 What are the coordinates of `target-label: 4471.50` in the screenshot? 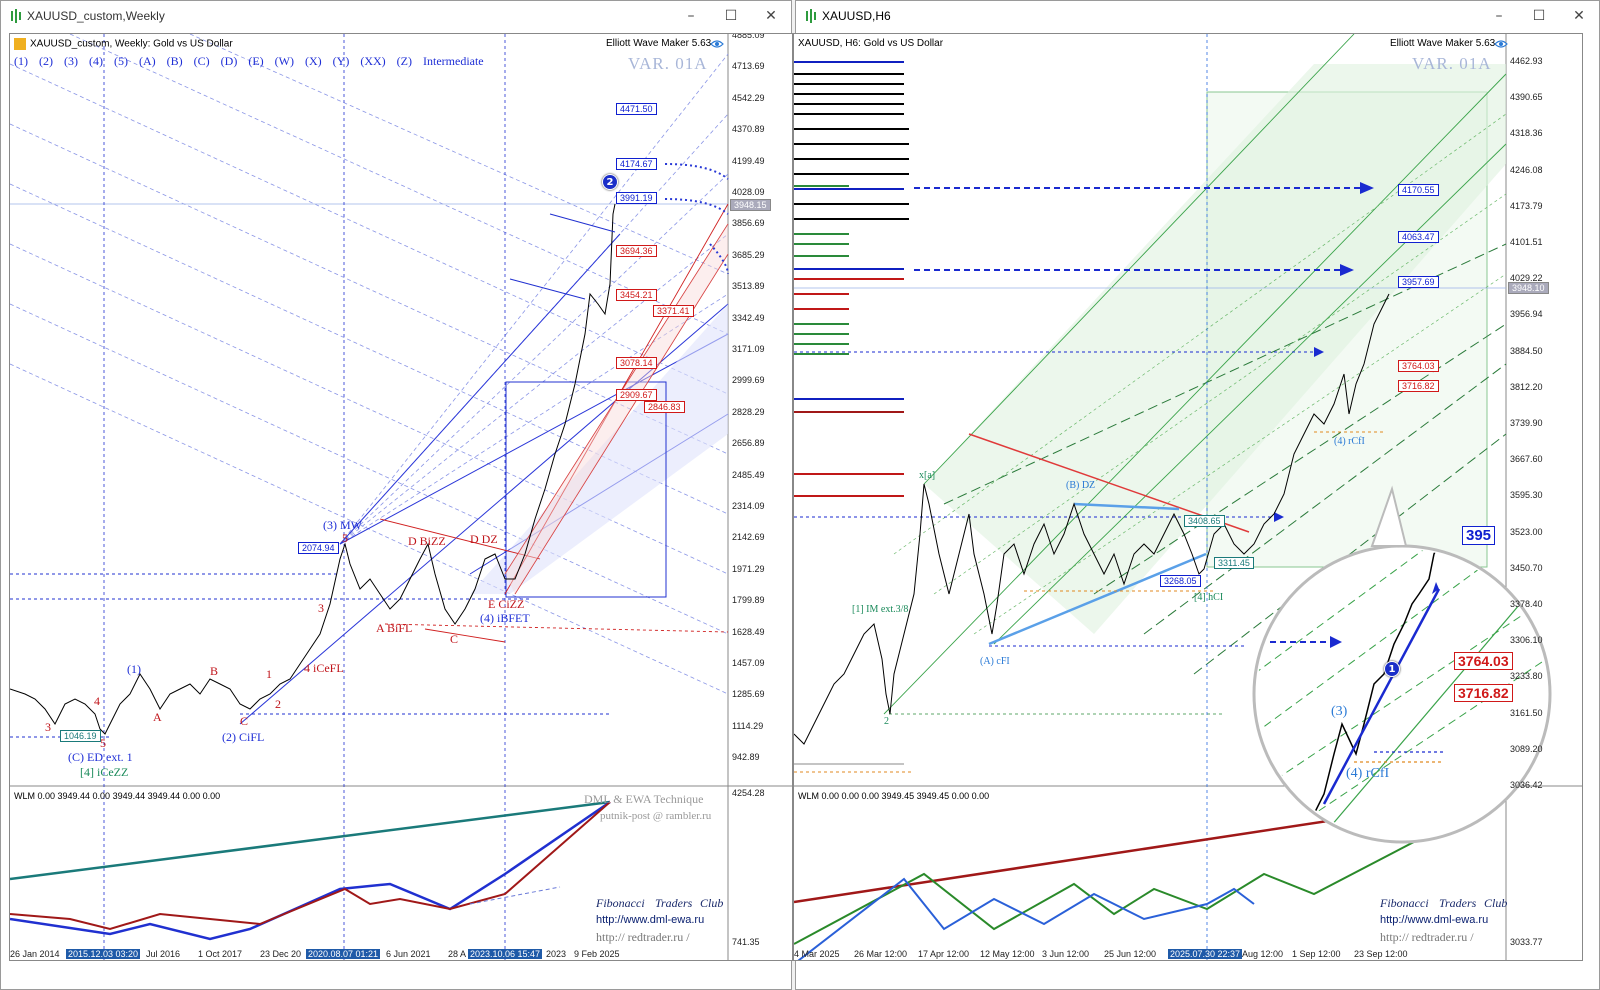 It's located at (636, 109).